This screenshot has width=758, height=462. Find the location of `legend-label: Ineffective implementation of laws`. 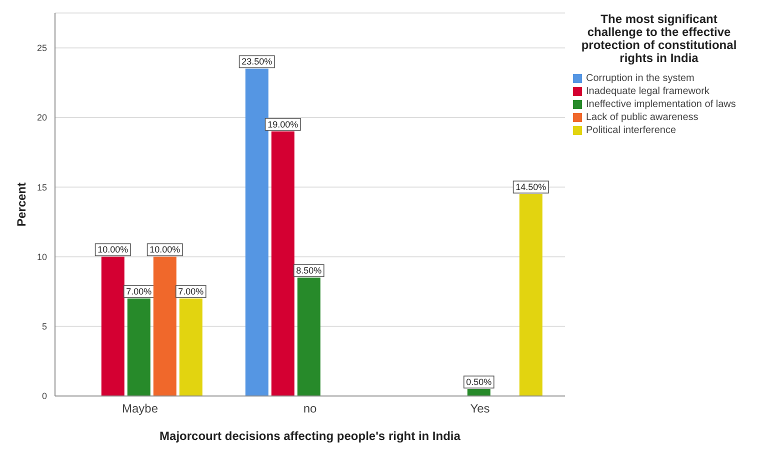

legend-label: Ineffective implementation of laws is located at coordinates (661, 104).